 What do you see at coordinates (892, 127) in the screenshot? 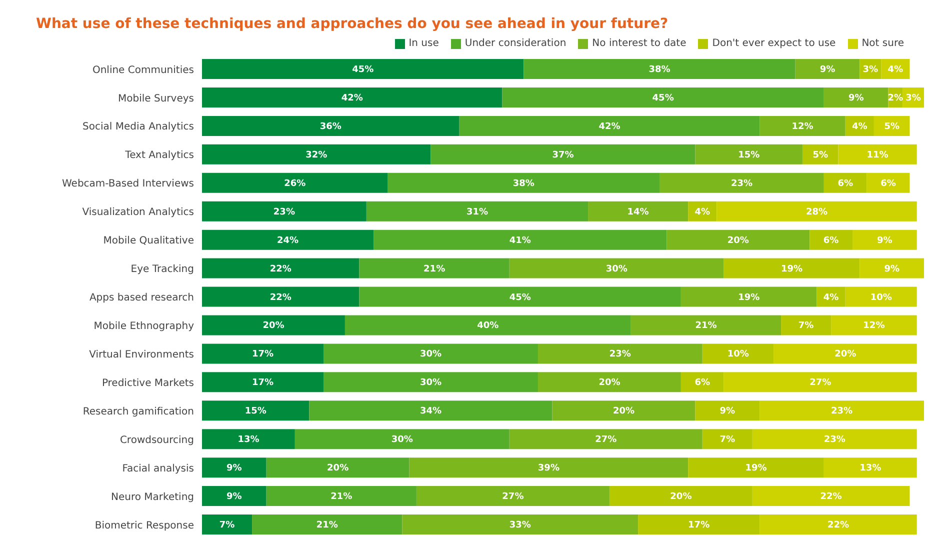
I see `data-label: 5%` at bounding box center [892, 127].